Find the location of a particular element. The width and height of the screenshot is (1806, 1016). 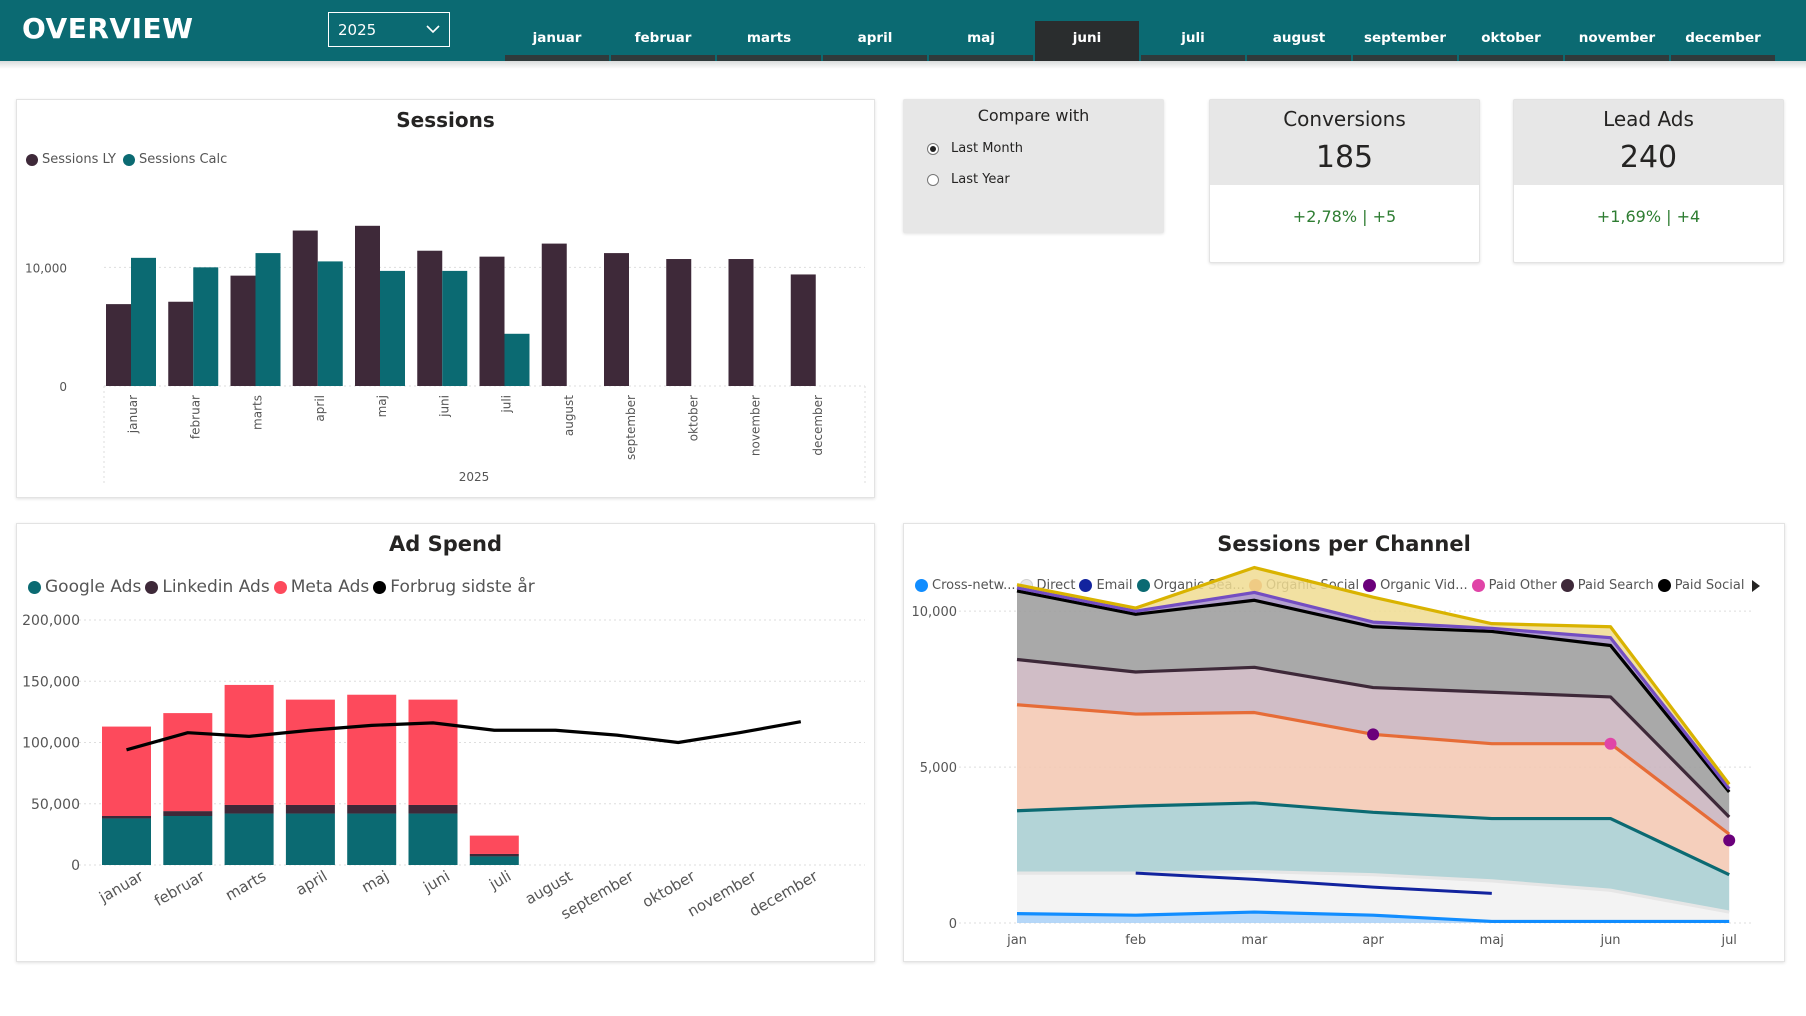

sessions-bar-marts-ly is located at coordinates (243, 330).